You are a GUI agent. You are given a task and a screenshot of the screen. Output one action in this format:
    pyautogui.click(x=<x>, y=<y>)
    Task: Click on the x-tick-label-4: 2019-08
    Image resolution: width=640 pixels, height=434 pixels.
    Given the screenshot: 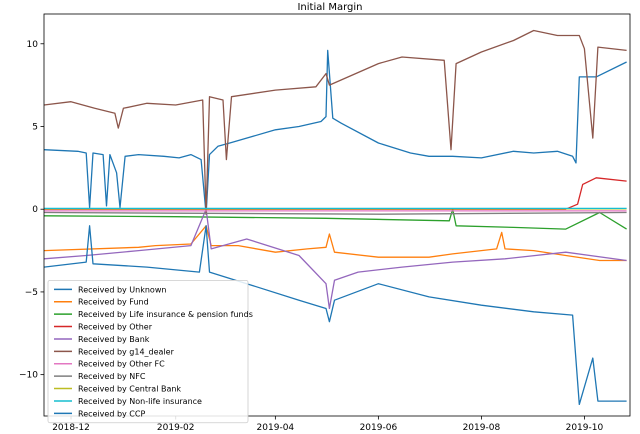 What is the action you would take?
    pyautogui.click(x=482, y=428)
    